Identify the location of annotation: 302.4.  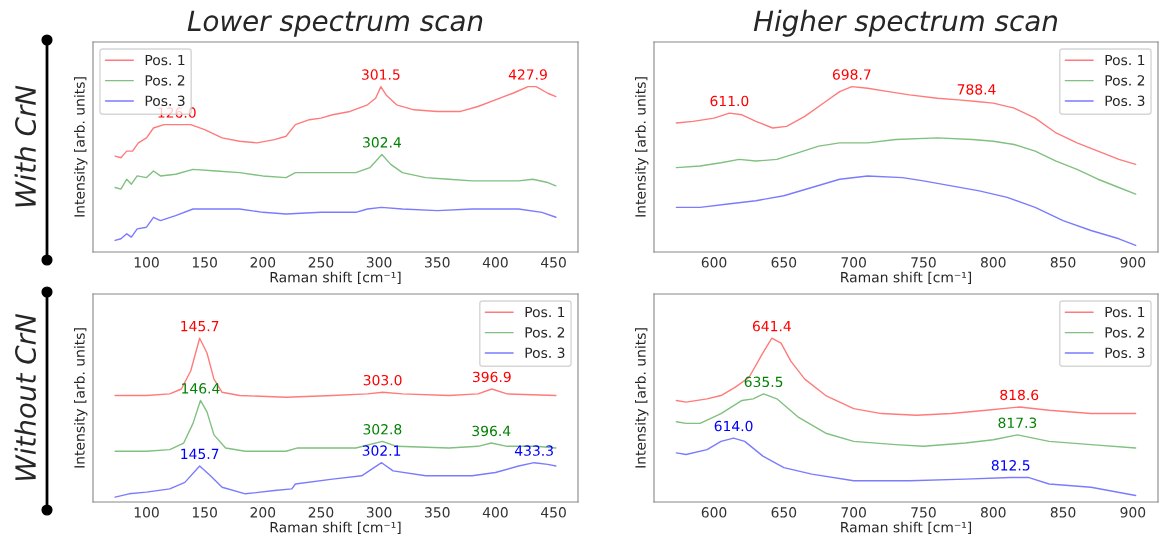
(382, 142).